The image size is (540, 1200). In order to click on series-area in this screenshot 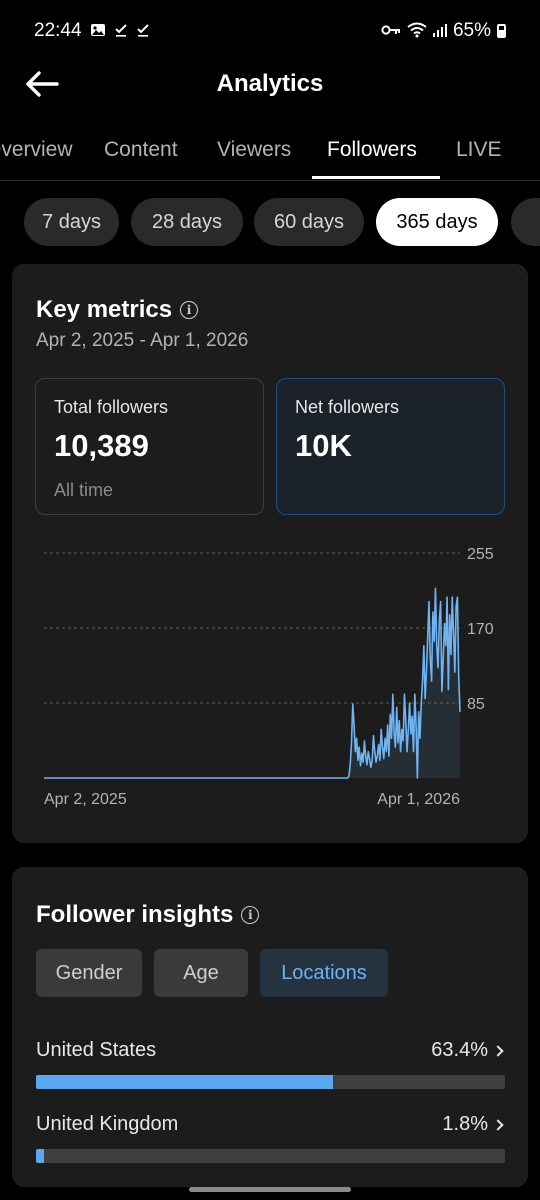, I will do `click(252, 683)`.